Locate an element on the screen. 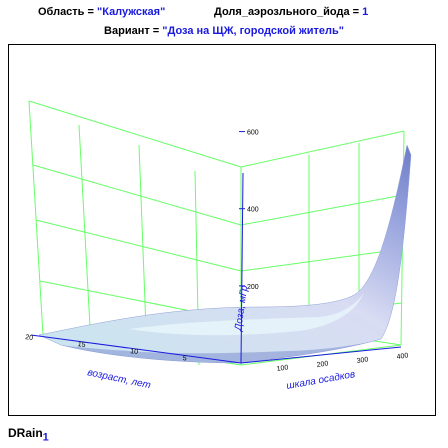  header-row-2: Вариант = "Доза на ЩЖ, городской житель" is located at coordinates (224, 31).